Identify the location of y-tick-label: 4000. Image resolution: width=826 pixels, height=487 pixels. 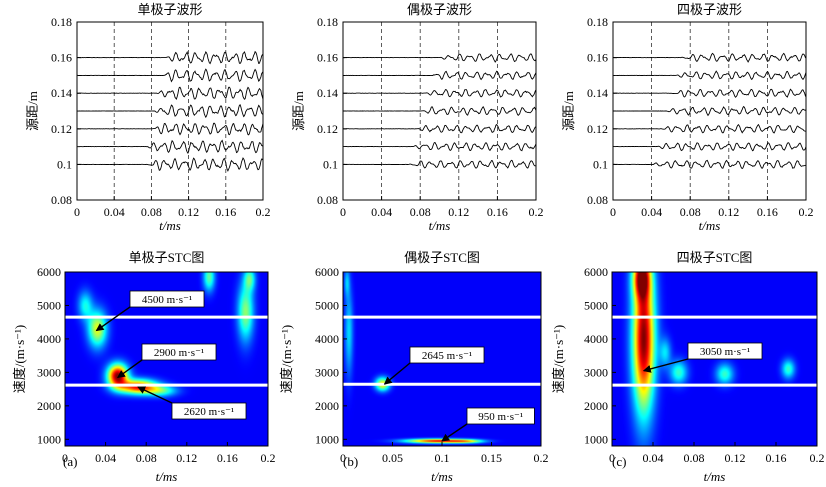
(596, 339).